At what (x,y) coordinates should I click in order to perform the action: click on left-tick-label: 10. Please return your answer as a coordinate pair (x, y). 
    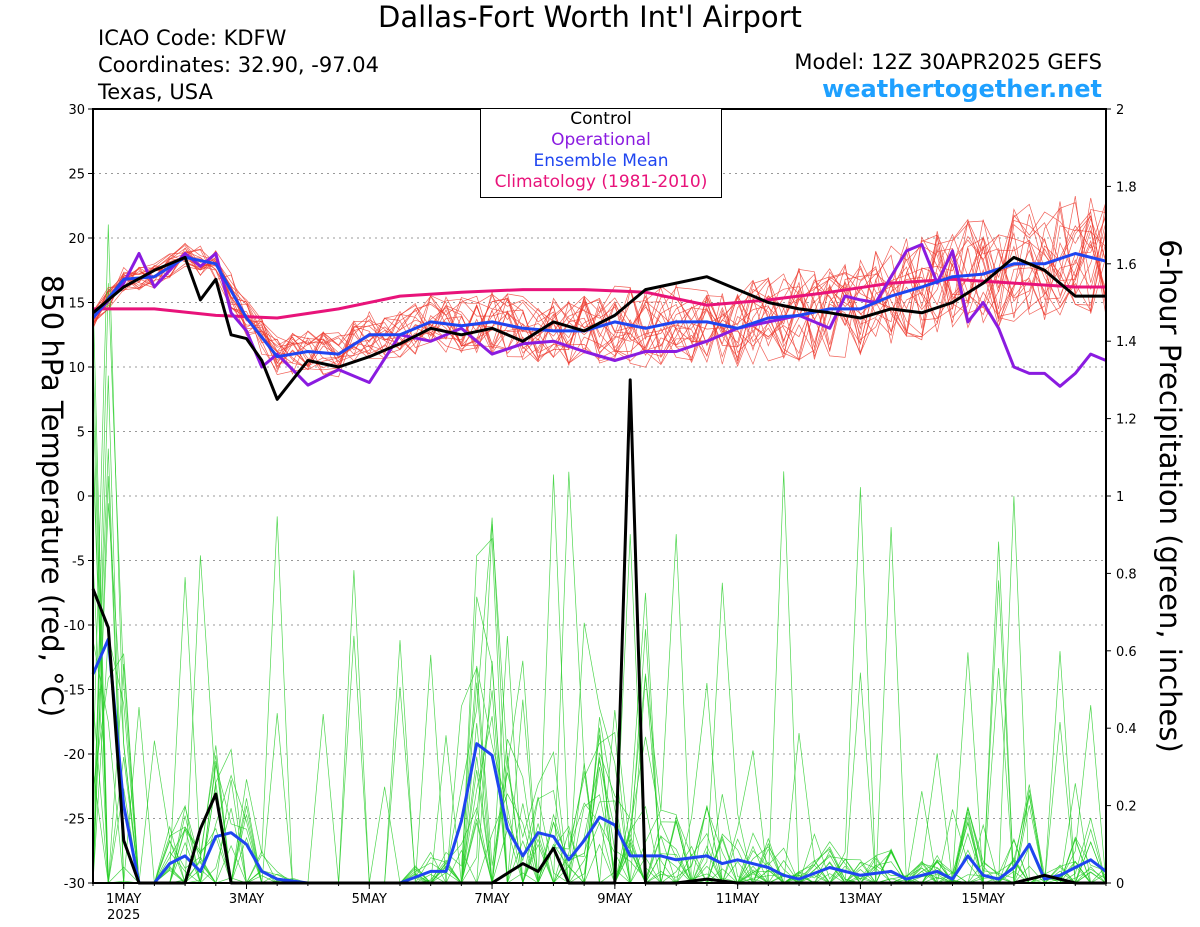
    Looking at the image, I should click on (76, 368).